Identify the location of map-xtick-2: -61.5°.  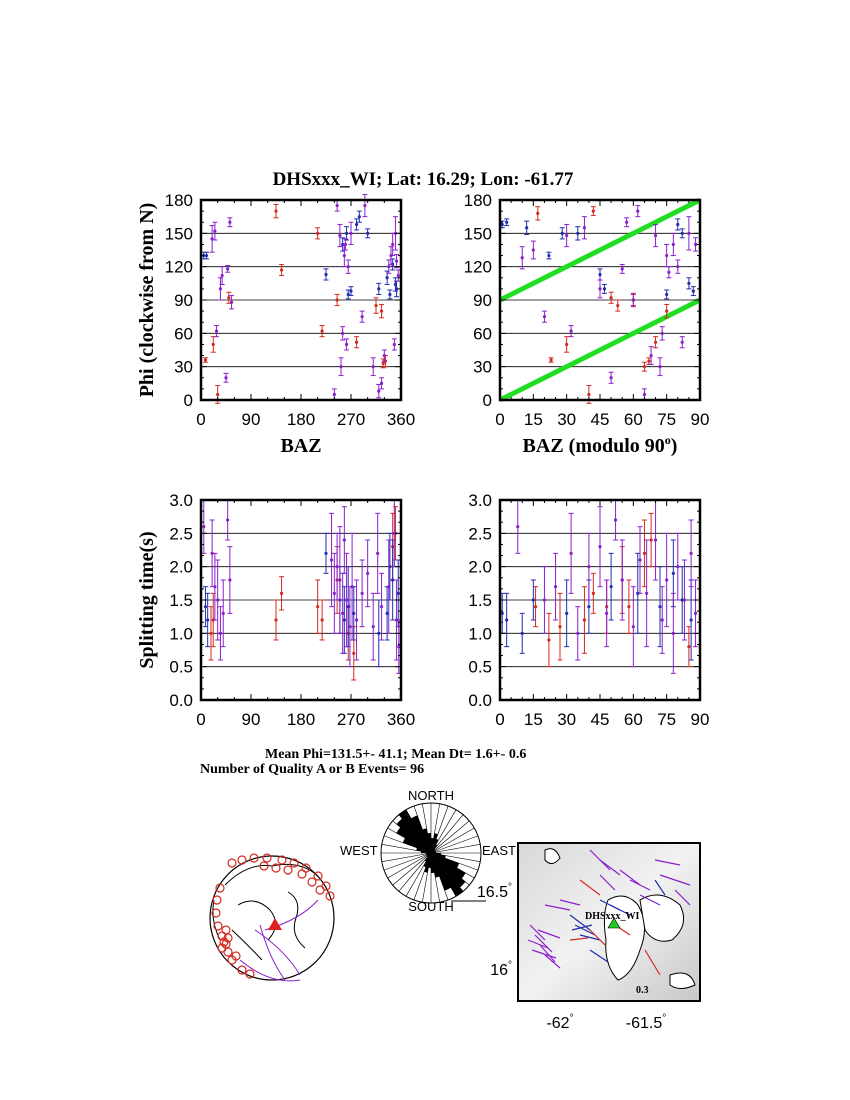
(646, 1022).